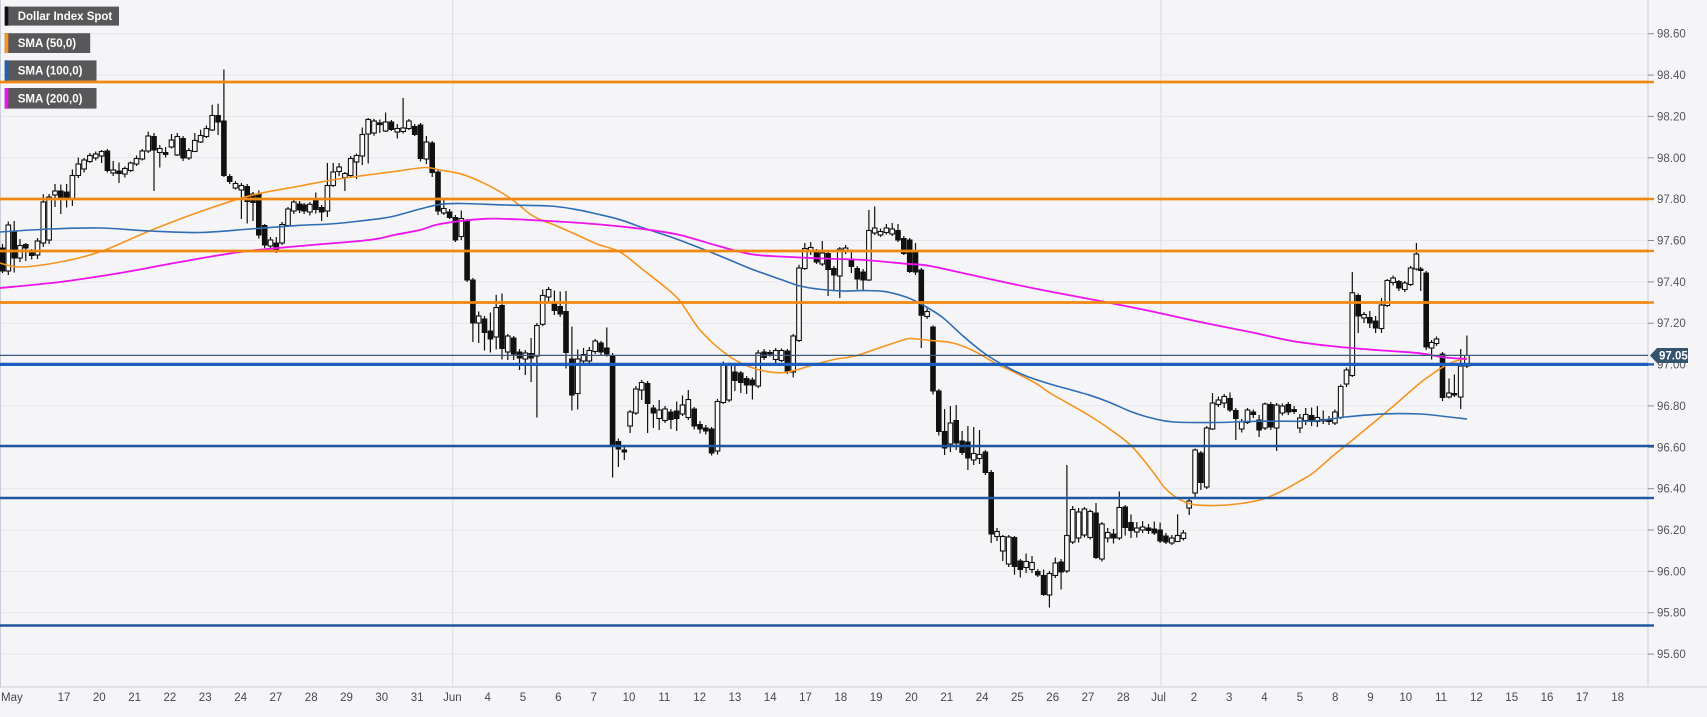 The image size is (1707, 717). What do you see at coordinates (1671, 242) in the screenshot?
I see `svg-text: 97.60` at bounding box center [1671, 242].